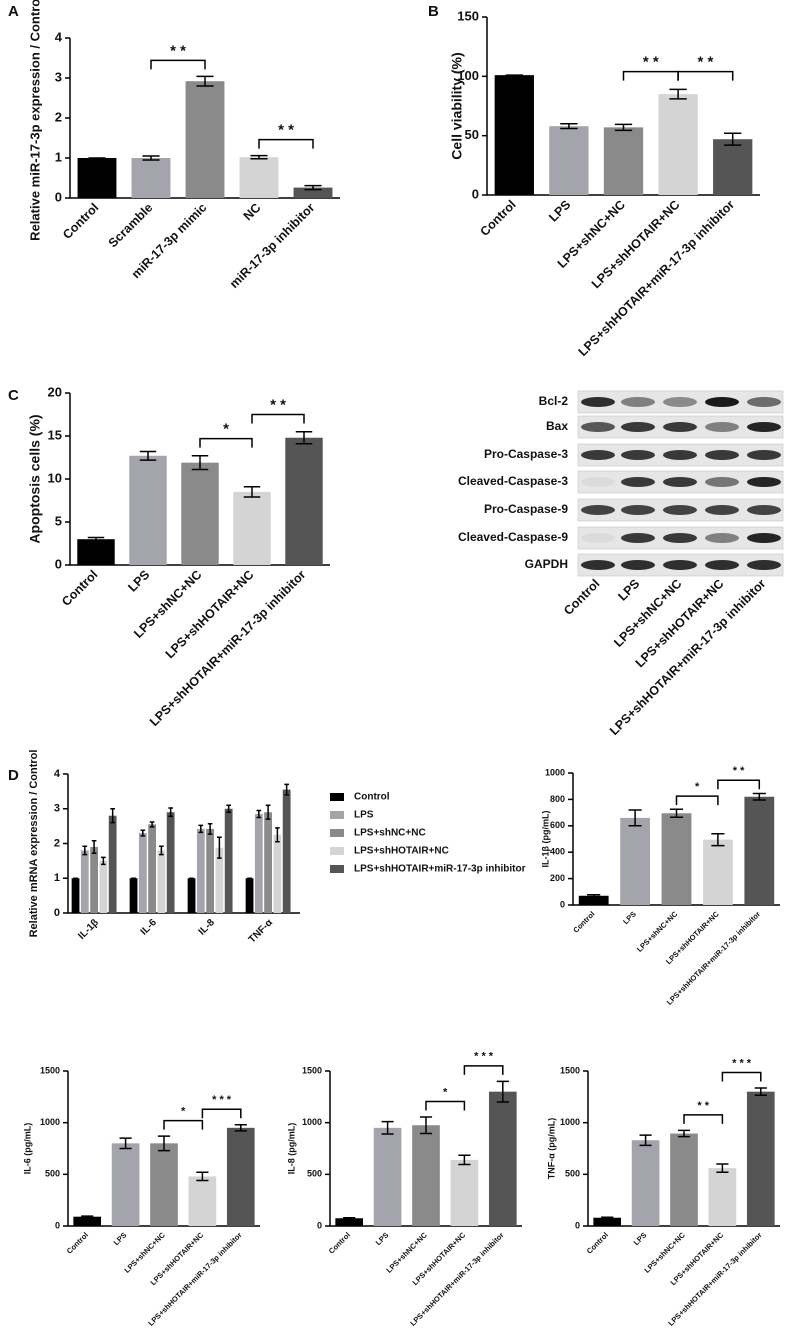 Image resolution: width=794 pixels, height=1334 pixels. What do you see at coordinates (291, 1149) in the screenshot?
I see `y-axis-label: IL-8 (pg/mL)` at bounding box center [291, 1149].